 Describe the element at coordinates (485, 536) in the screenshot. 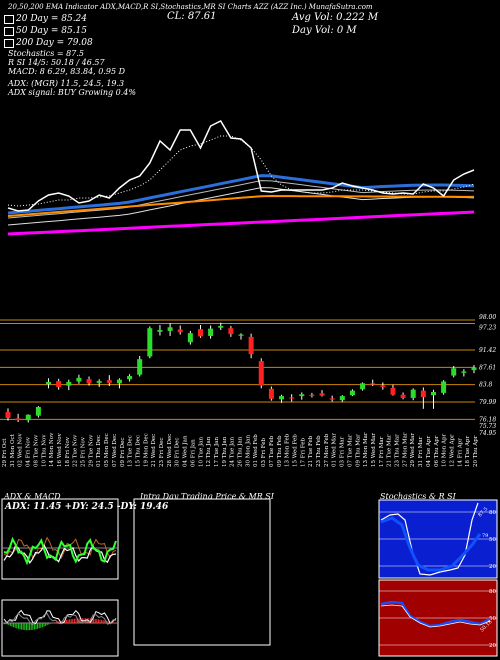

I see `stoch-value-label-2: 79` at that location.